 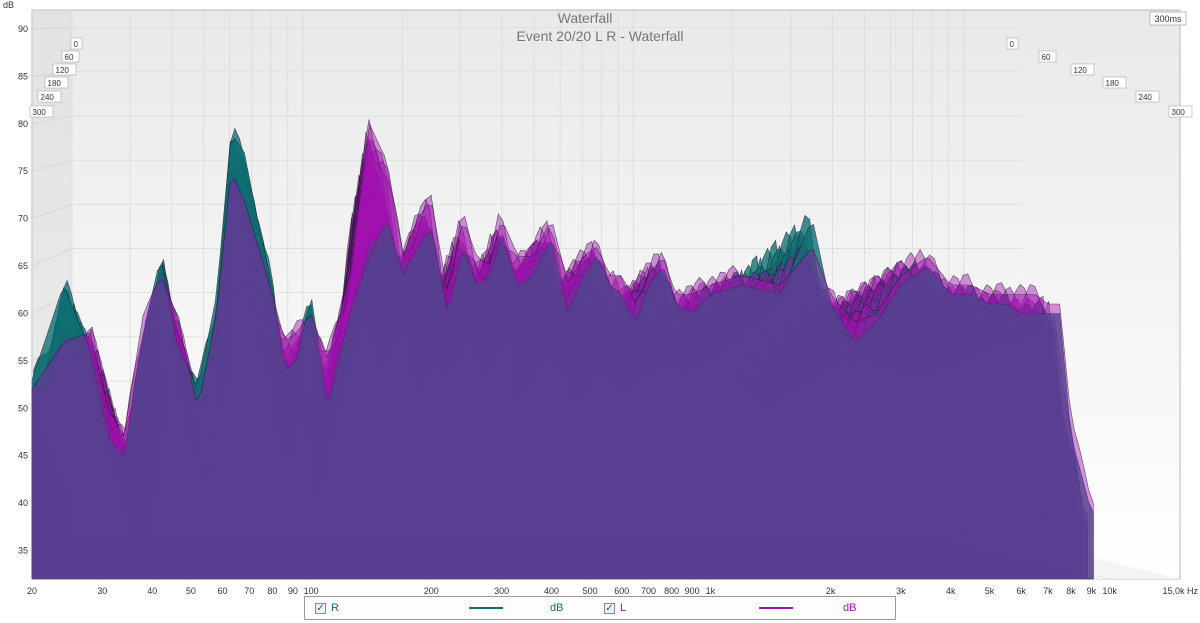 I want to click on y-tick-label: 60, so click(x=23, y=313).